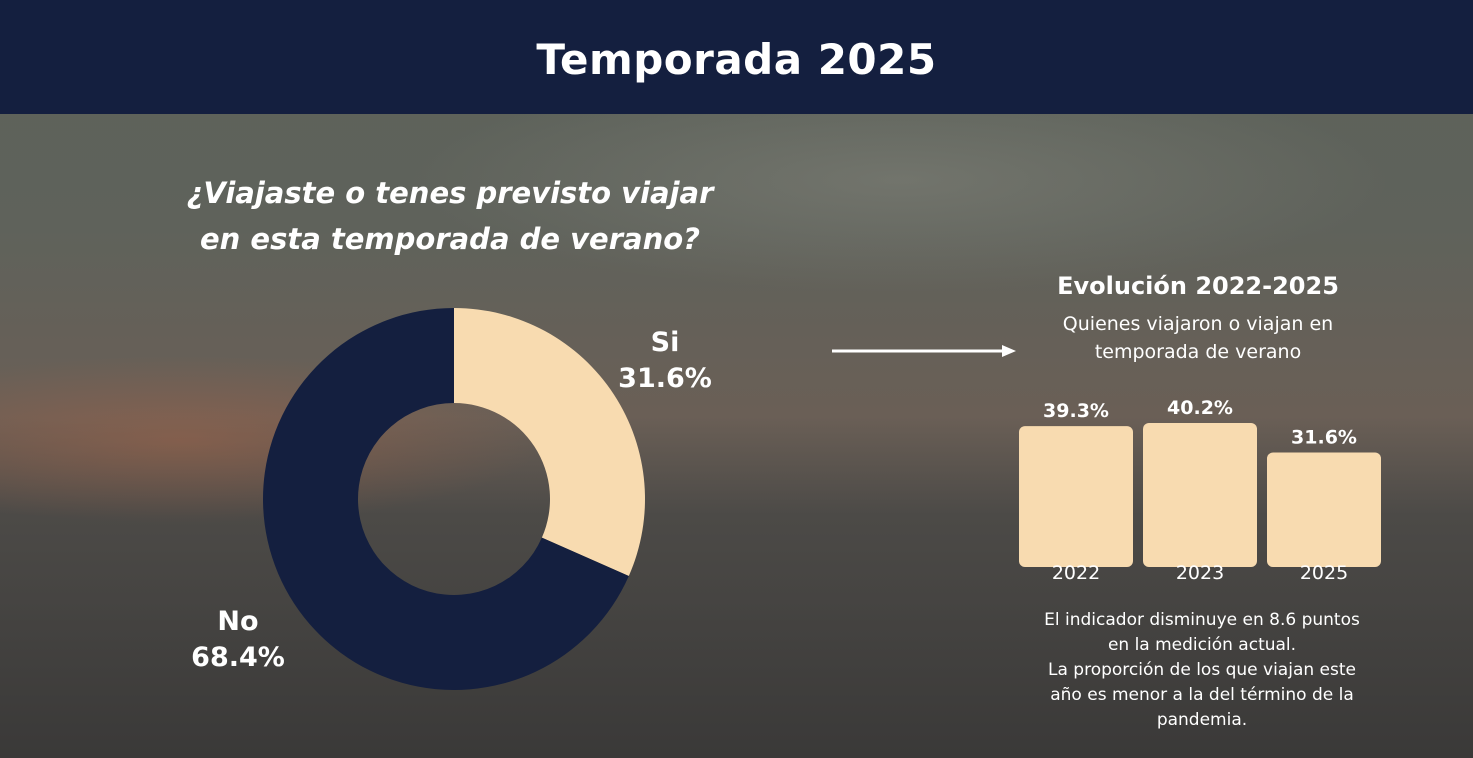 The width and height of the screenshot is (1473, 758). Describe the element at coordinates (1076, 496) in the screenshot. I see `bar-2022` at that location.